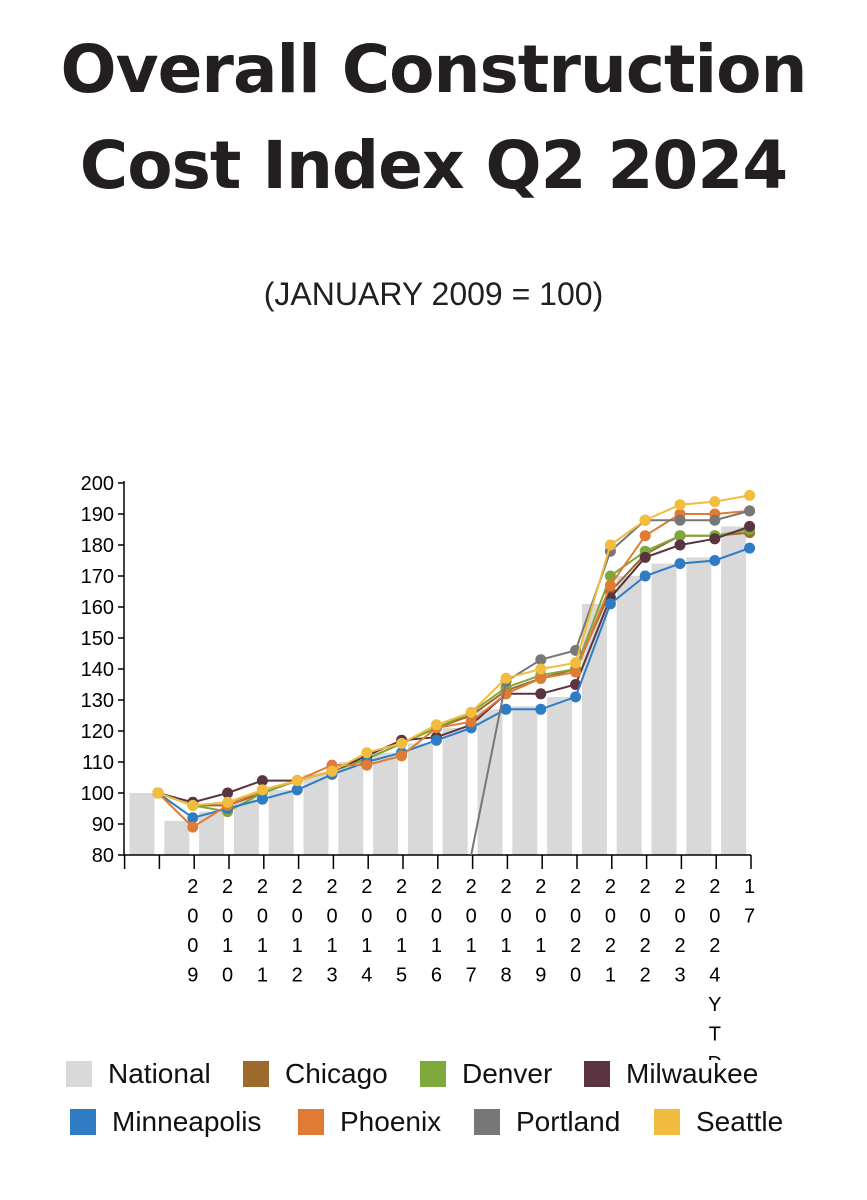  Describe the element at coordinates (331, 976) in the screenshot. I see `x-tick-label: 3` at that location.